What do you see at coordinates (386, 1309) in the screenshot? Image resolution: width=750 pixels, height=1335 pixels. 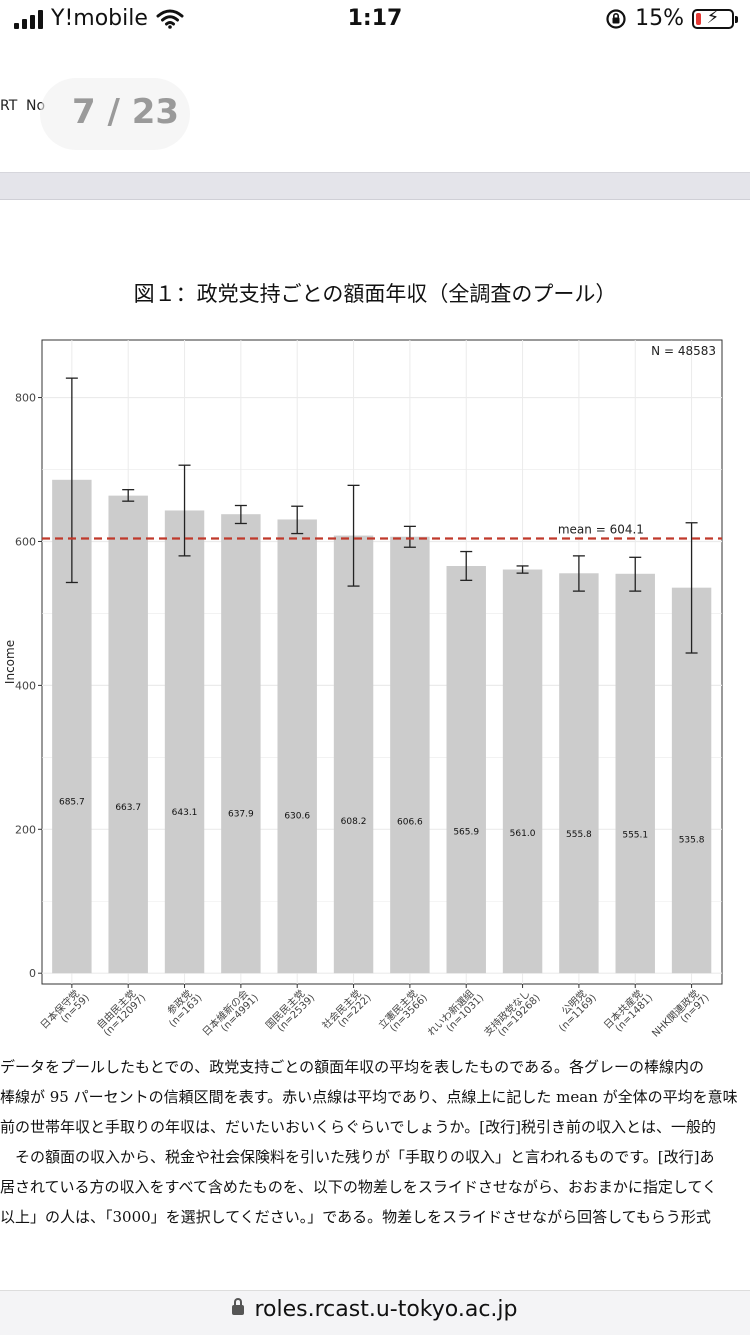 I see `url-text: roles.rcast.u-tokyo.ac.jp` at bounding box center [386, 1309].